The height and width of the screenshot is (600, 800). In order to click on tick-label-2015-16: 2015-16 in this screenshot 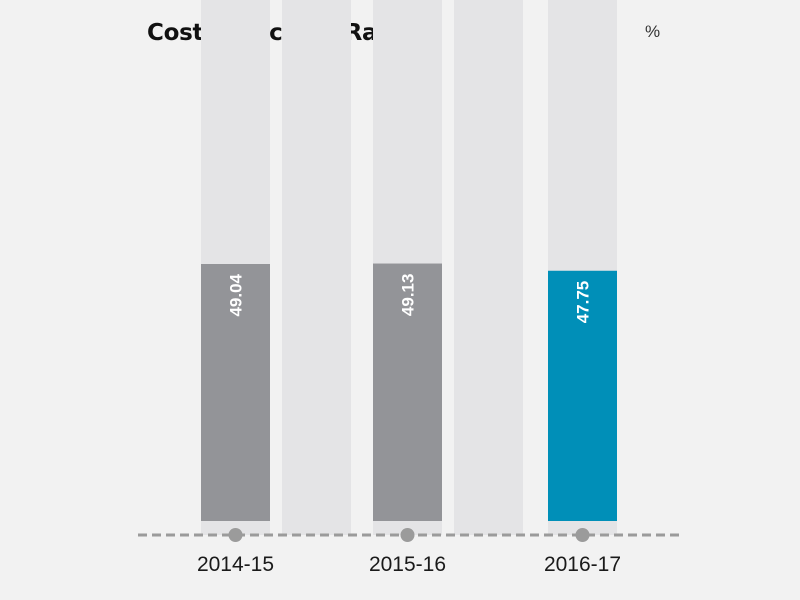, I will do `click(407, 564)`.